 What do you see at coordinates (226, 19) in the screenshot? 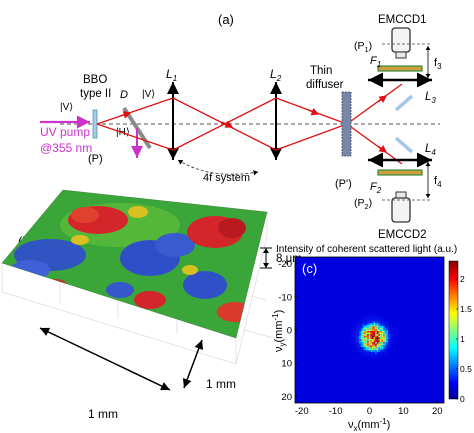
I see `panel-a-label: (a)` at bounding box center [226, 19].